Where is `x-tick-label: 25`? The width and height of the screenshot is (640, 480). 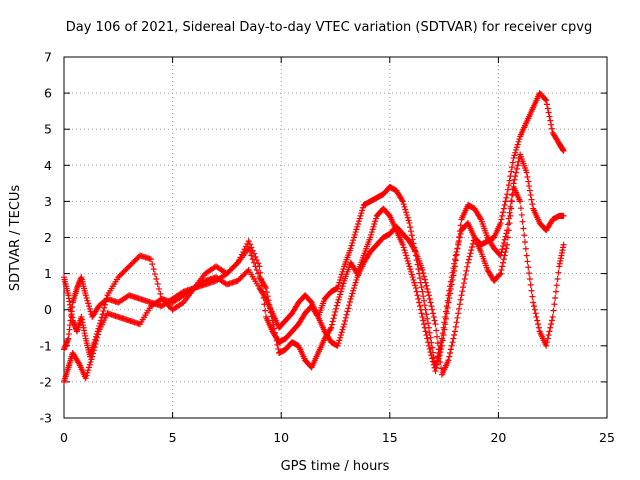 x-tick-label: 25 is located at coordinates (607, 437).